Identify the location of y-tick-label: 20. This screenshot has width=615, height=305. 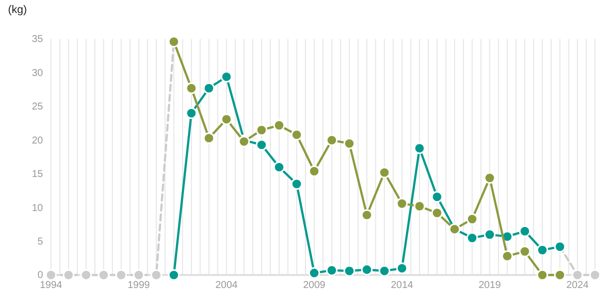
(38, 140).